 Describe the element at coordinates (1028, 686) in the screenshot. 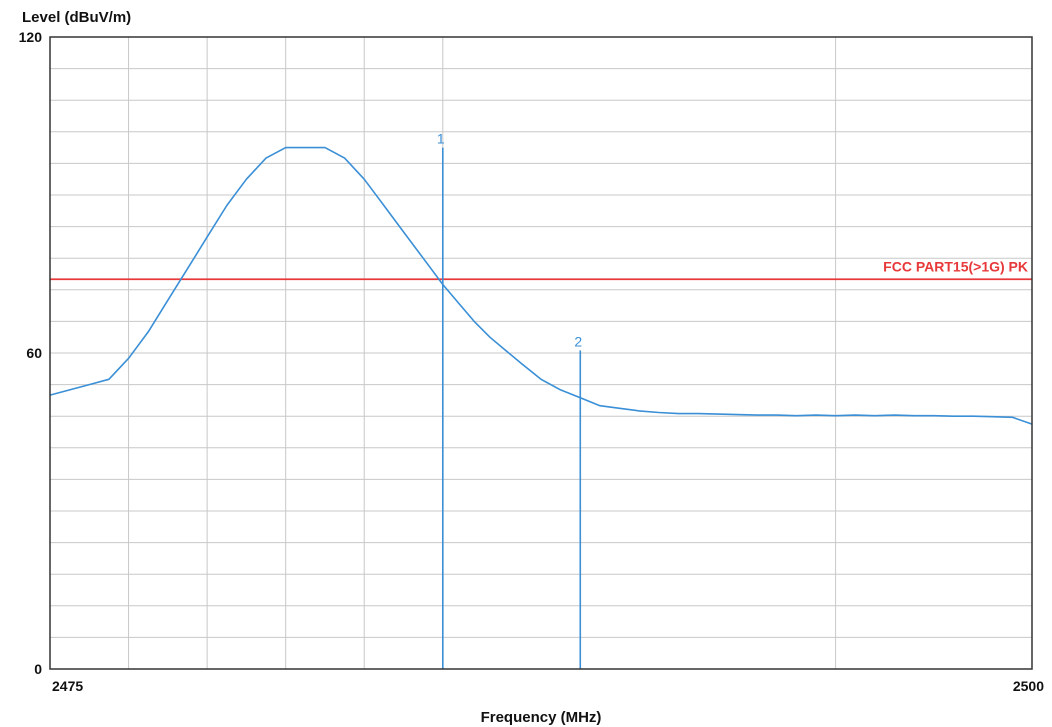

I see `x-tick-label: 2500` at that location.